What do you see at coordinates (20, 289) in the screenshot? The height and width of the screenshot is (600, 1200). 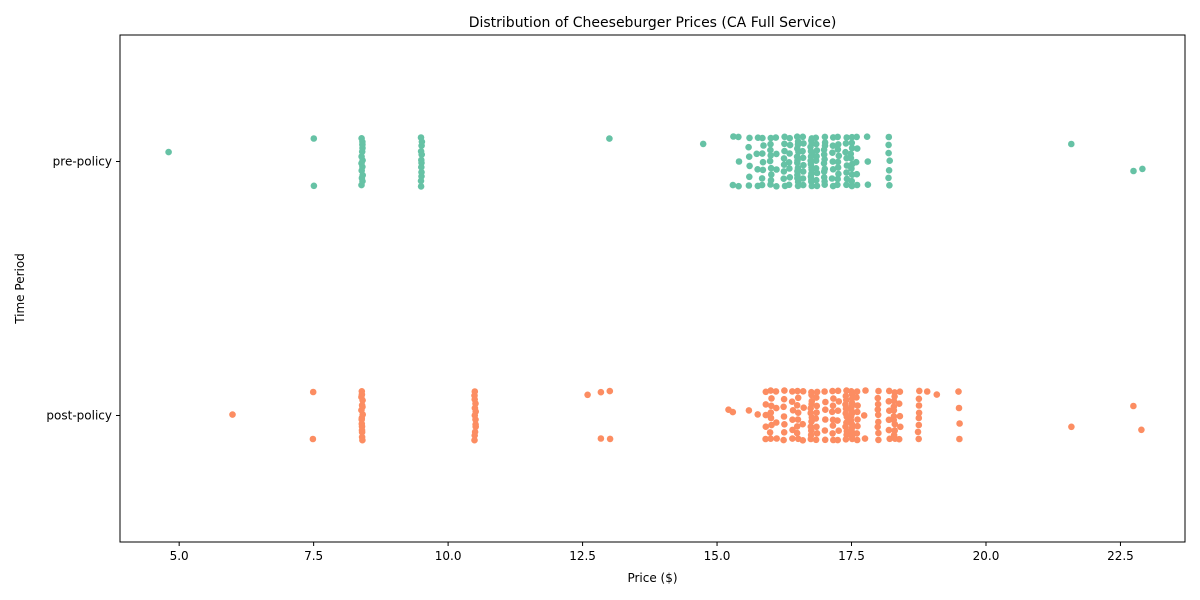 I see `y-axis-title: Time Period` at bounding box center [20, 289].